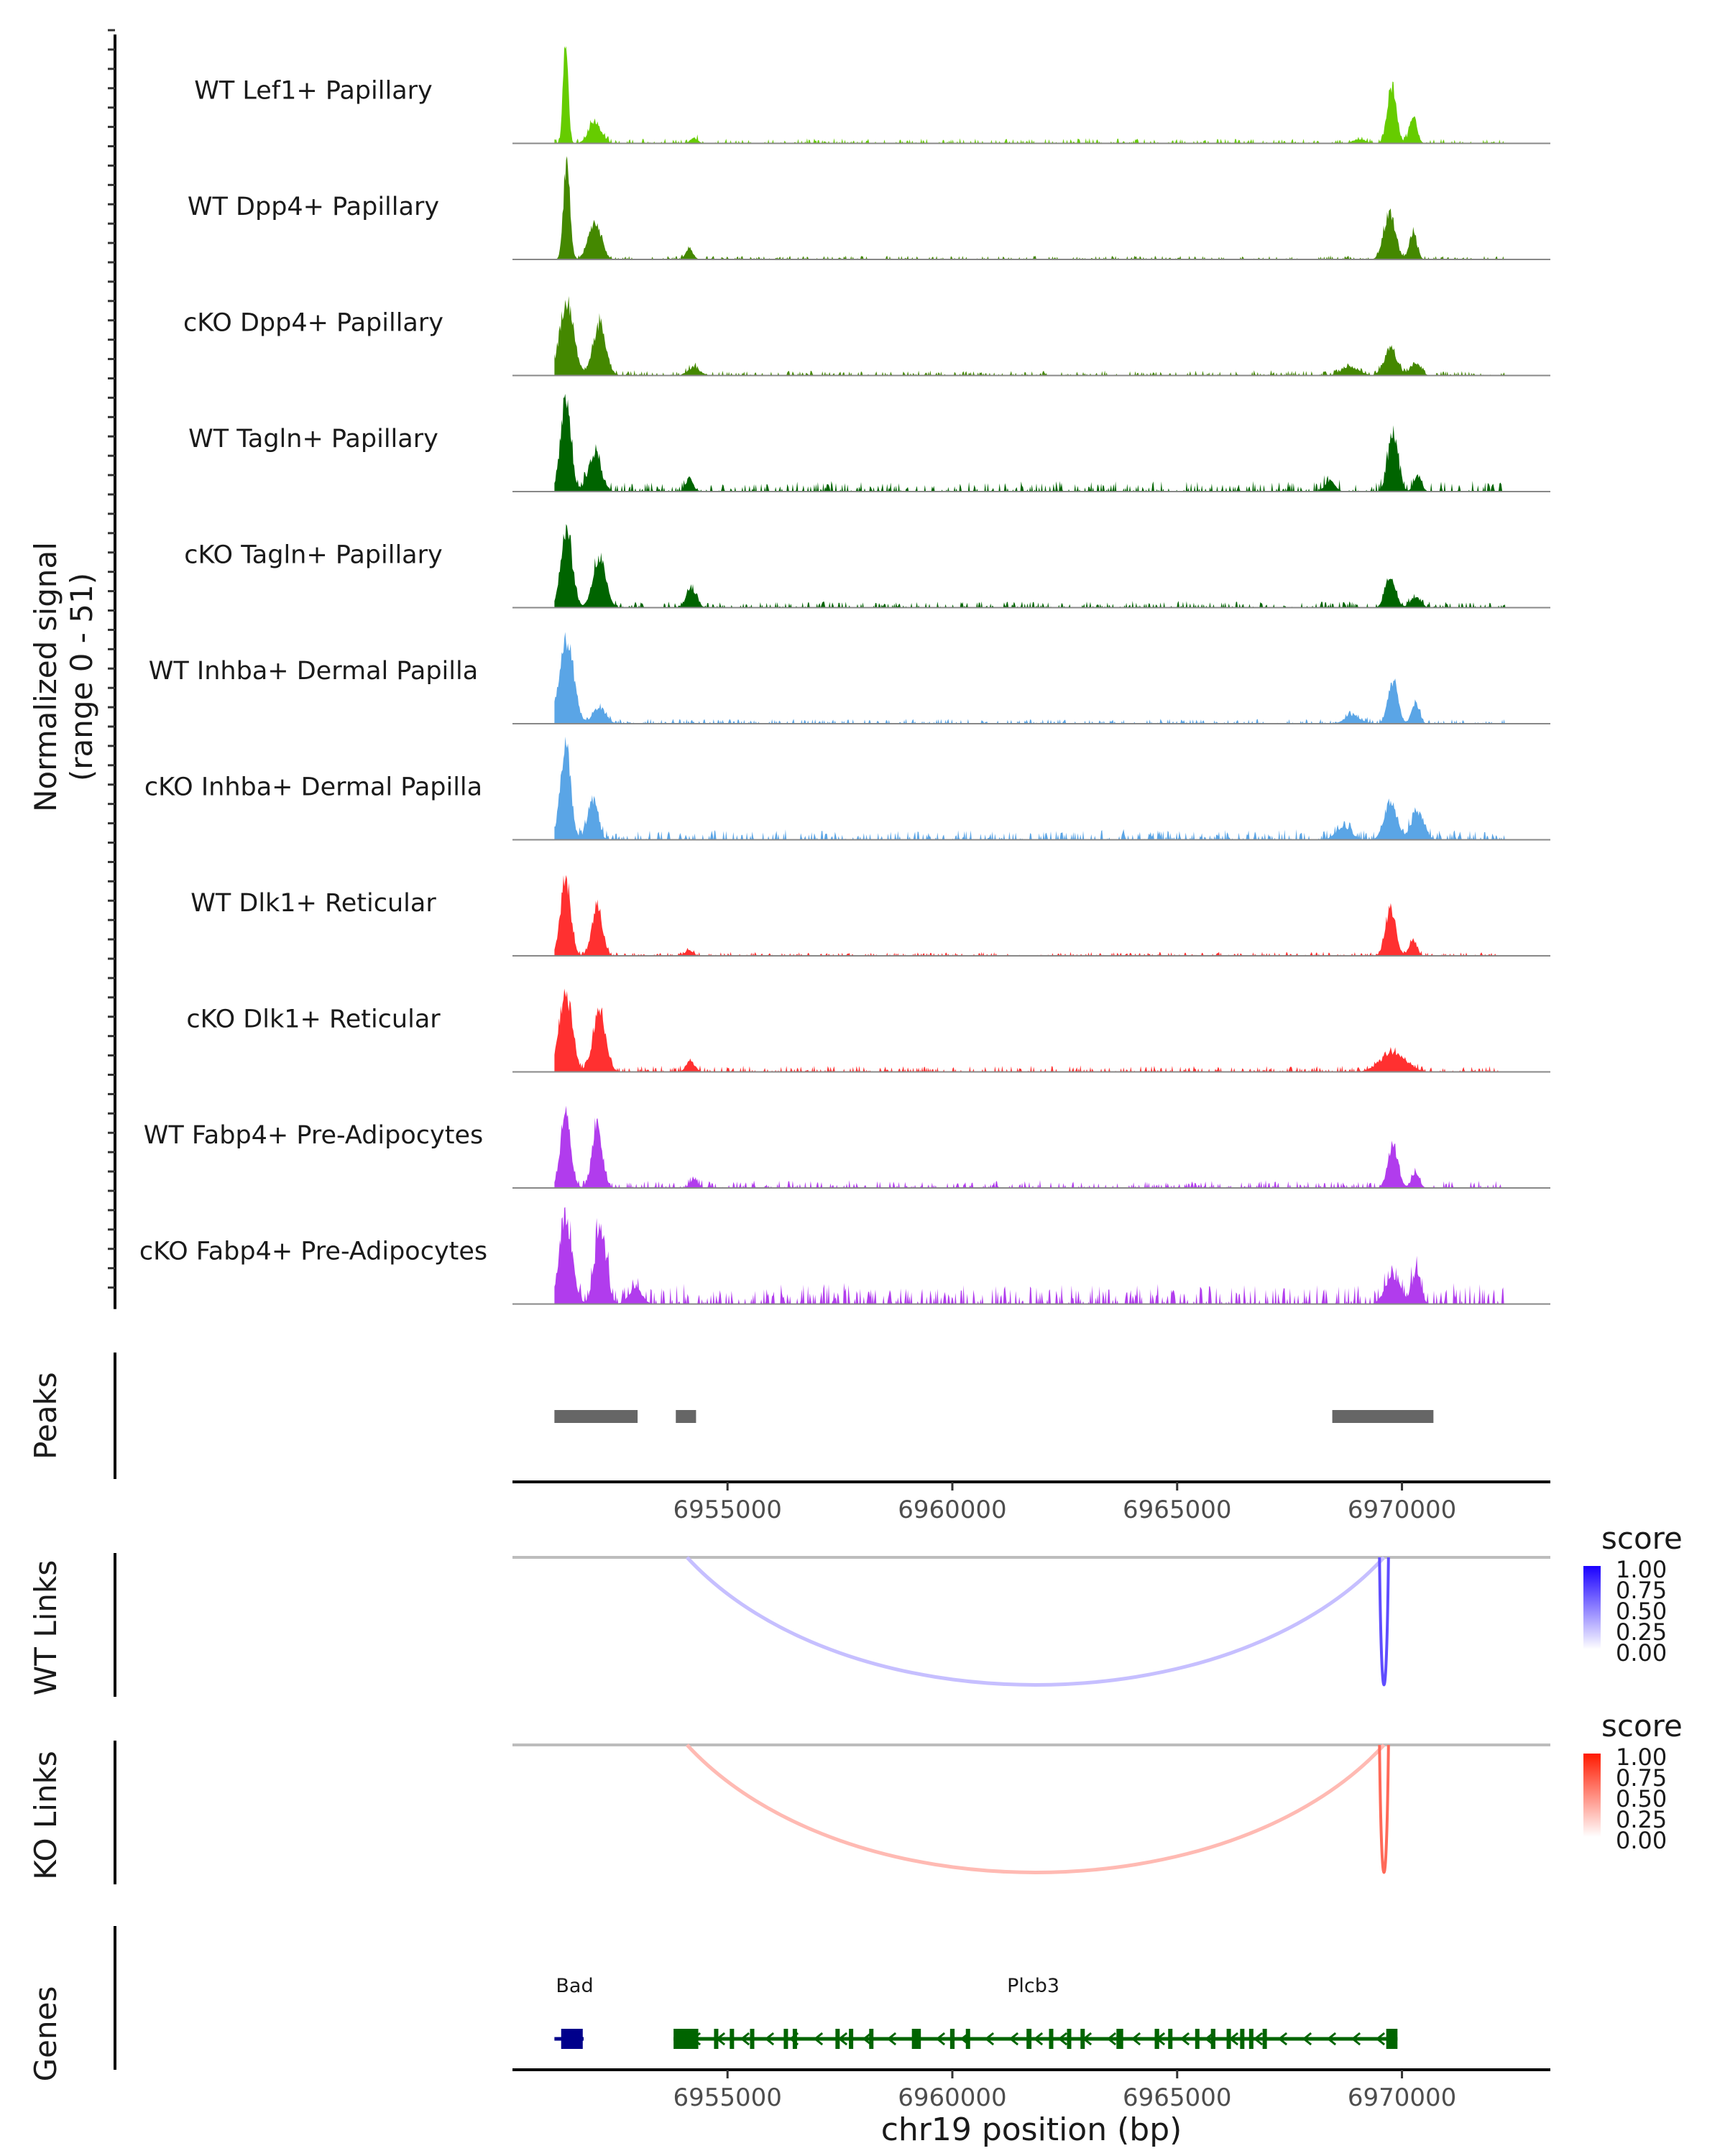  Describe the element at coordinates (63, 677) in the screenshot. I see `y-axis-label: Normalized signal (range 0 - 51)` at that location.